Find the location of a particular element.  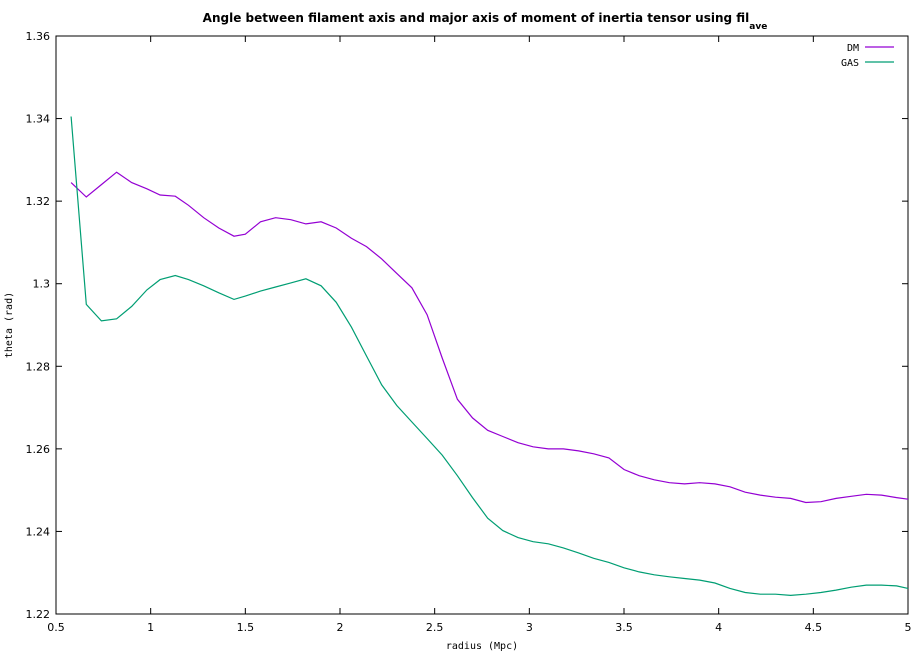

y-tick-label: 1.36 is located at coordinates (38, 36).